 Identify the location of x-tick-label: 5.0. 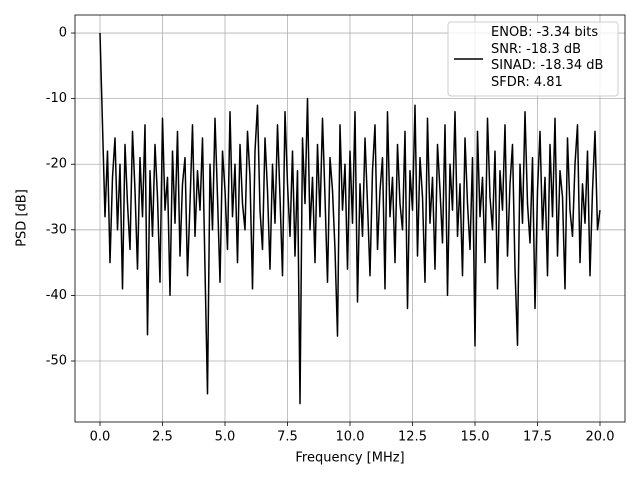
(225, 437).